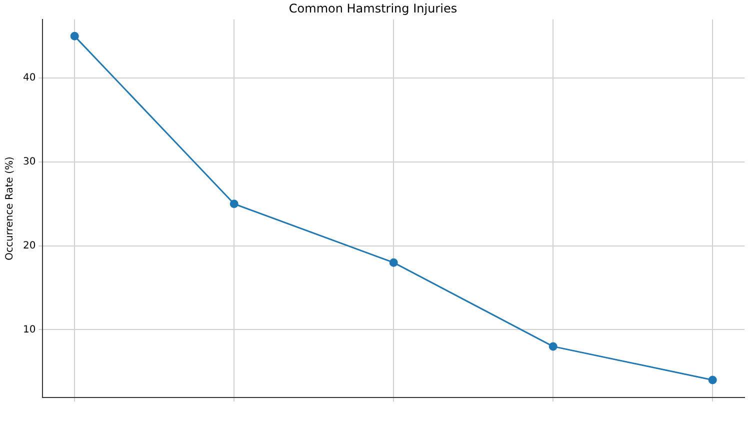  Describe the element at coordinates (29, 330) in the screenshot. I see `y-tick-label: 10` at that location.